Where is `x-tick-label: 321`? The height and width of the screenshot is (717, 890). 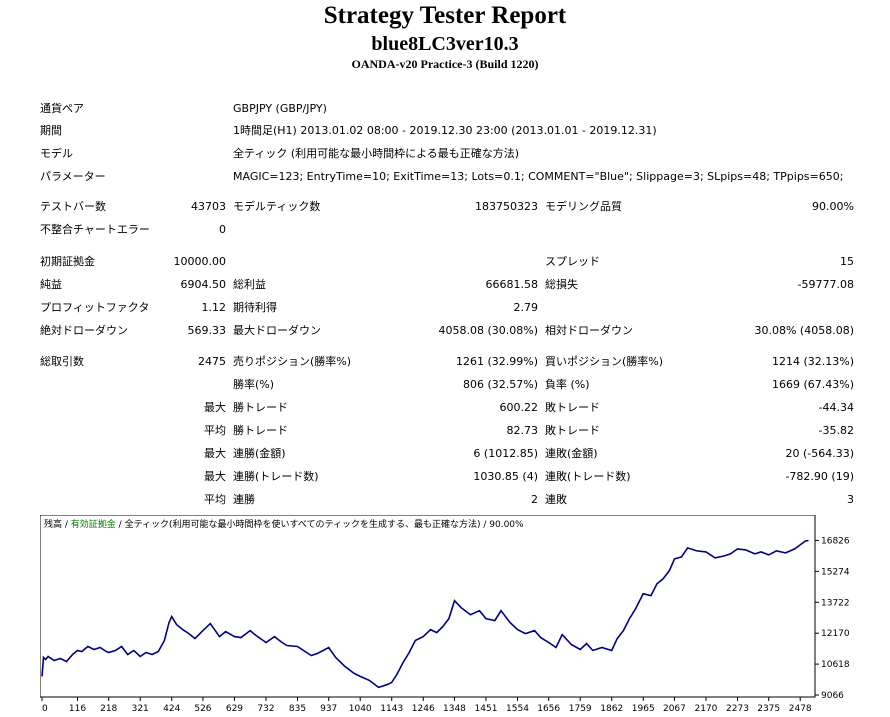
x-tick-label: 321 is located at coordinates (140, 709).